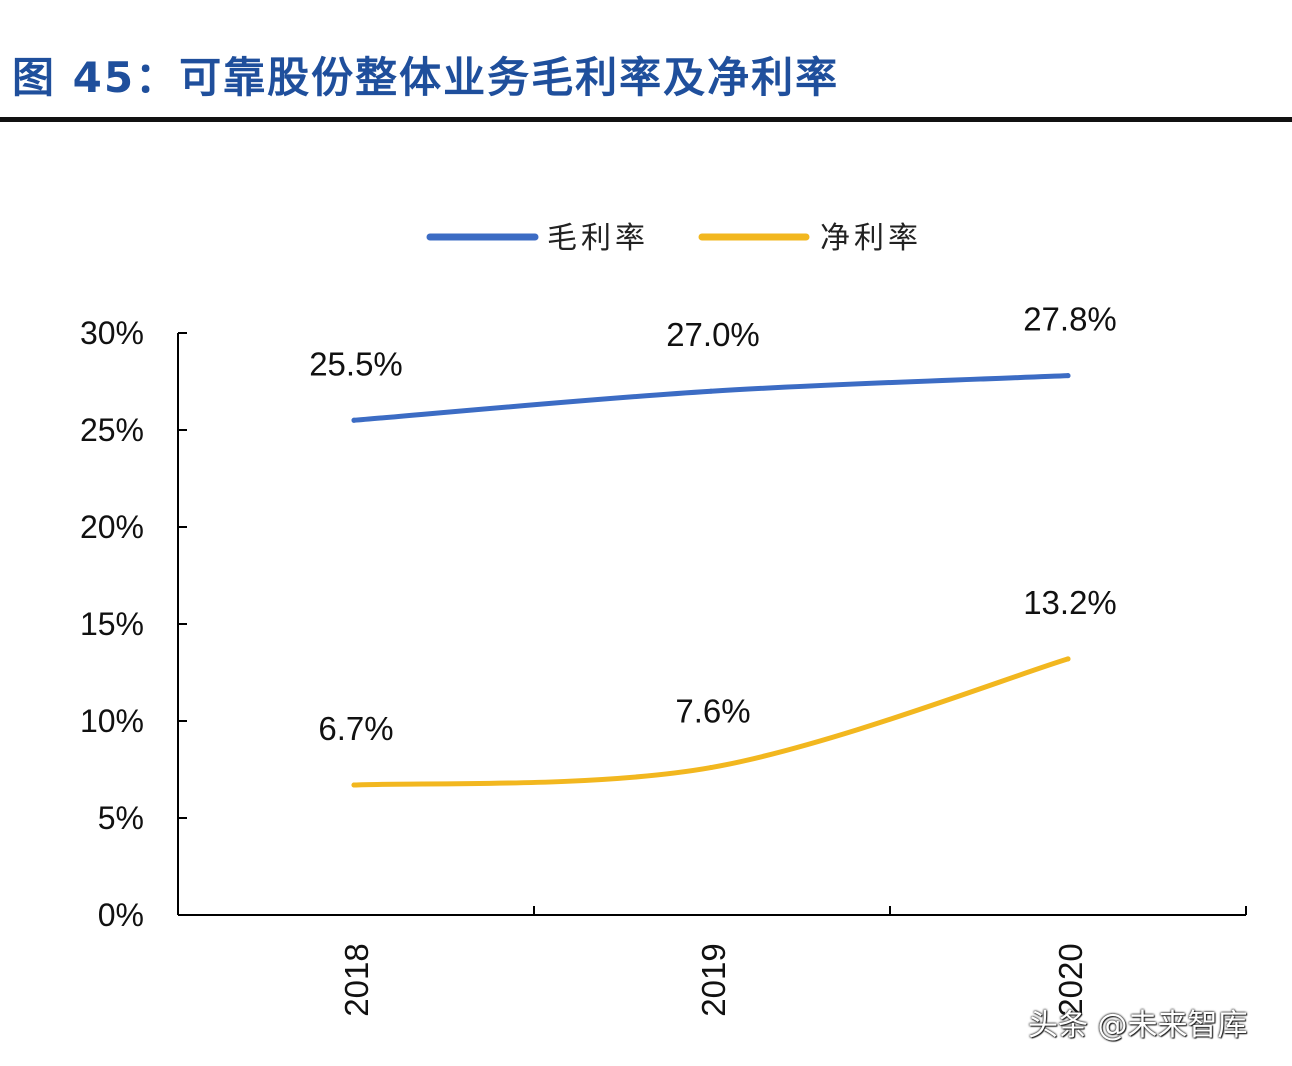 The width and height of the screenshot is (1292, 1066). Describe the element at coordinates (712, 711) in the screenshot. I see `data-label: 7.6%` at that location.